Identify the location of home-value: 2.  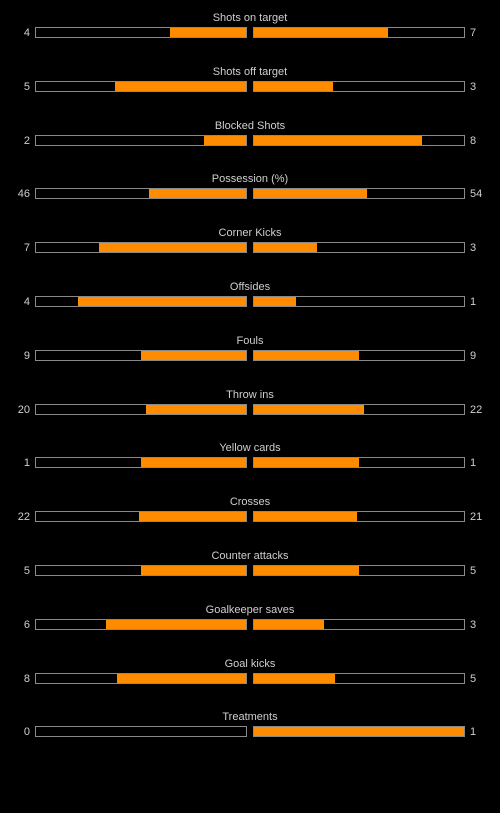
(26, 140).